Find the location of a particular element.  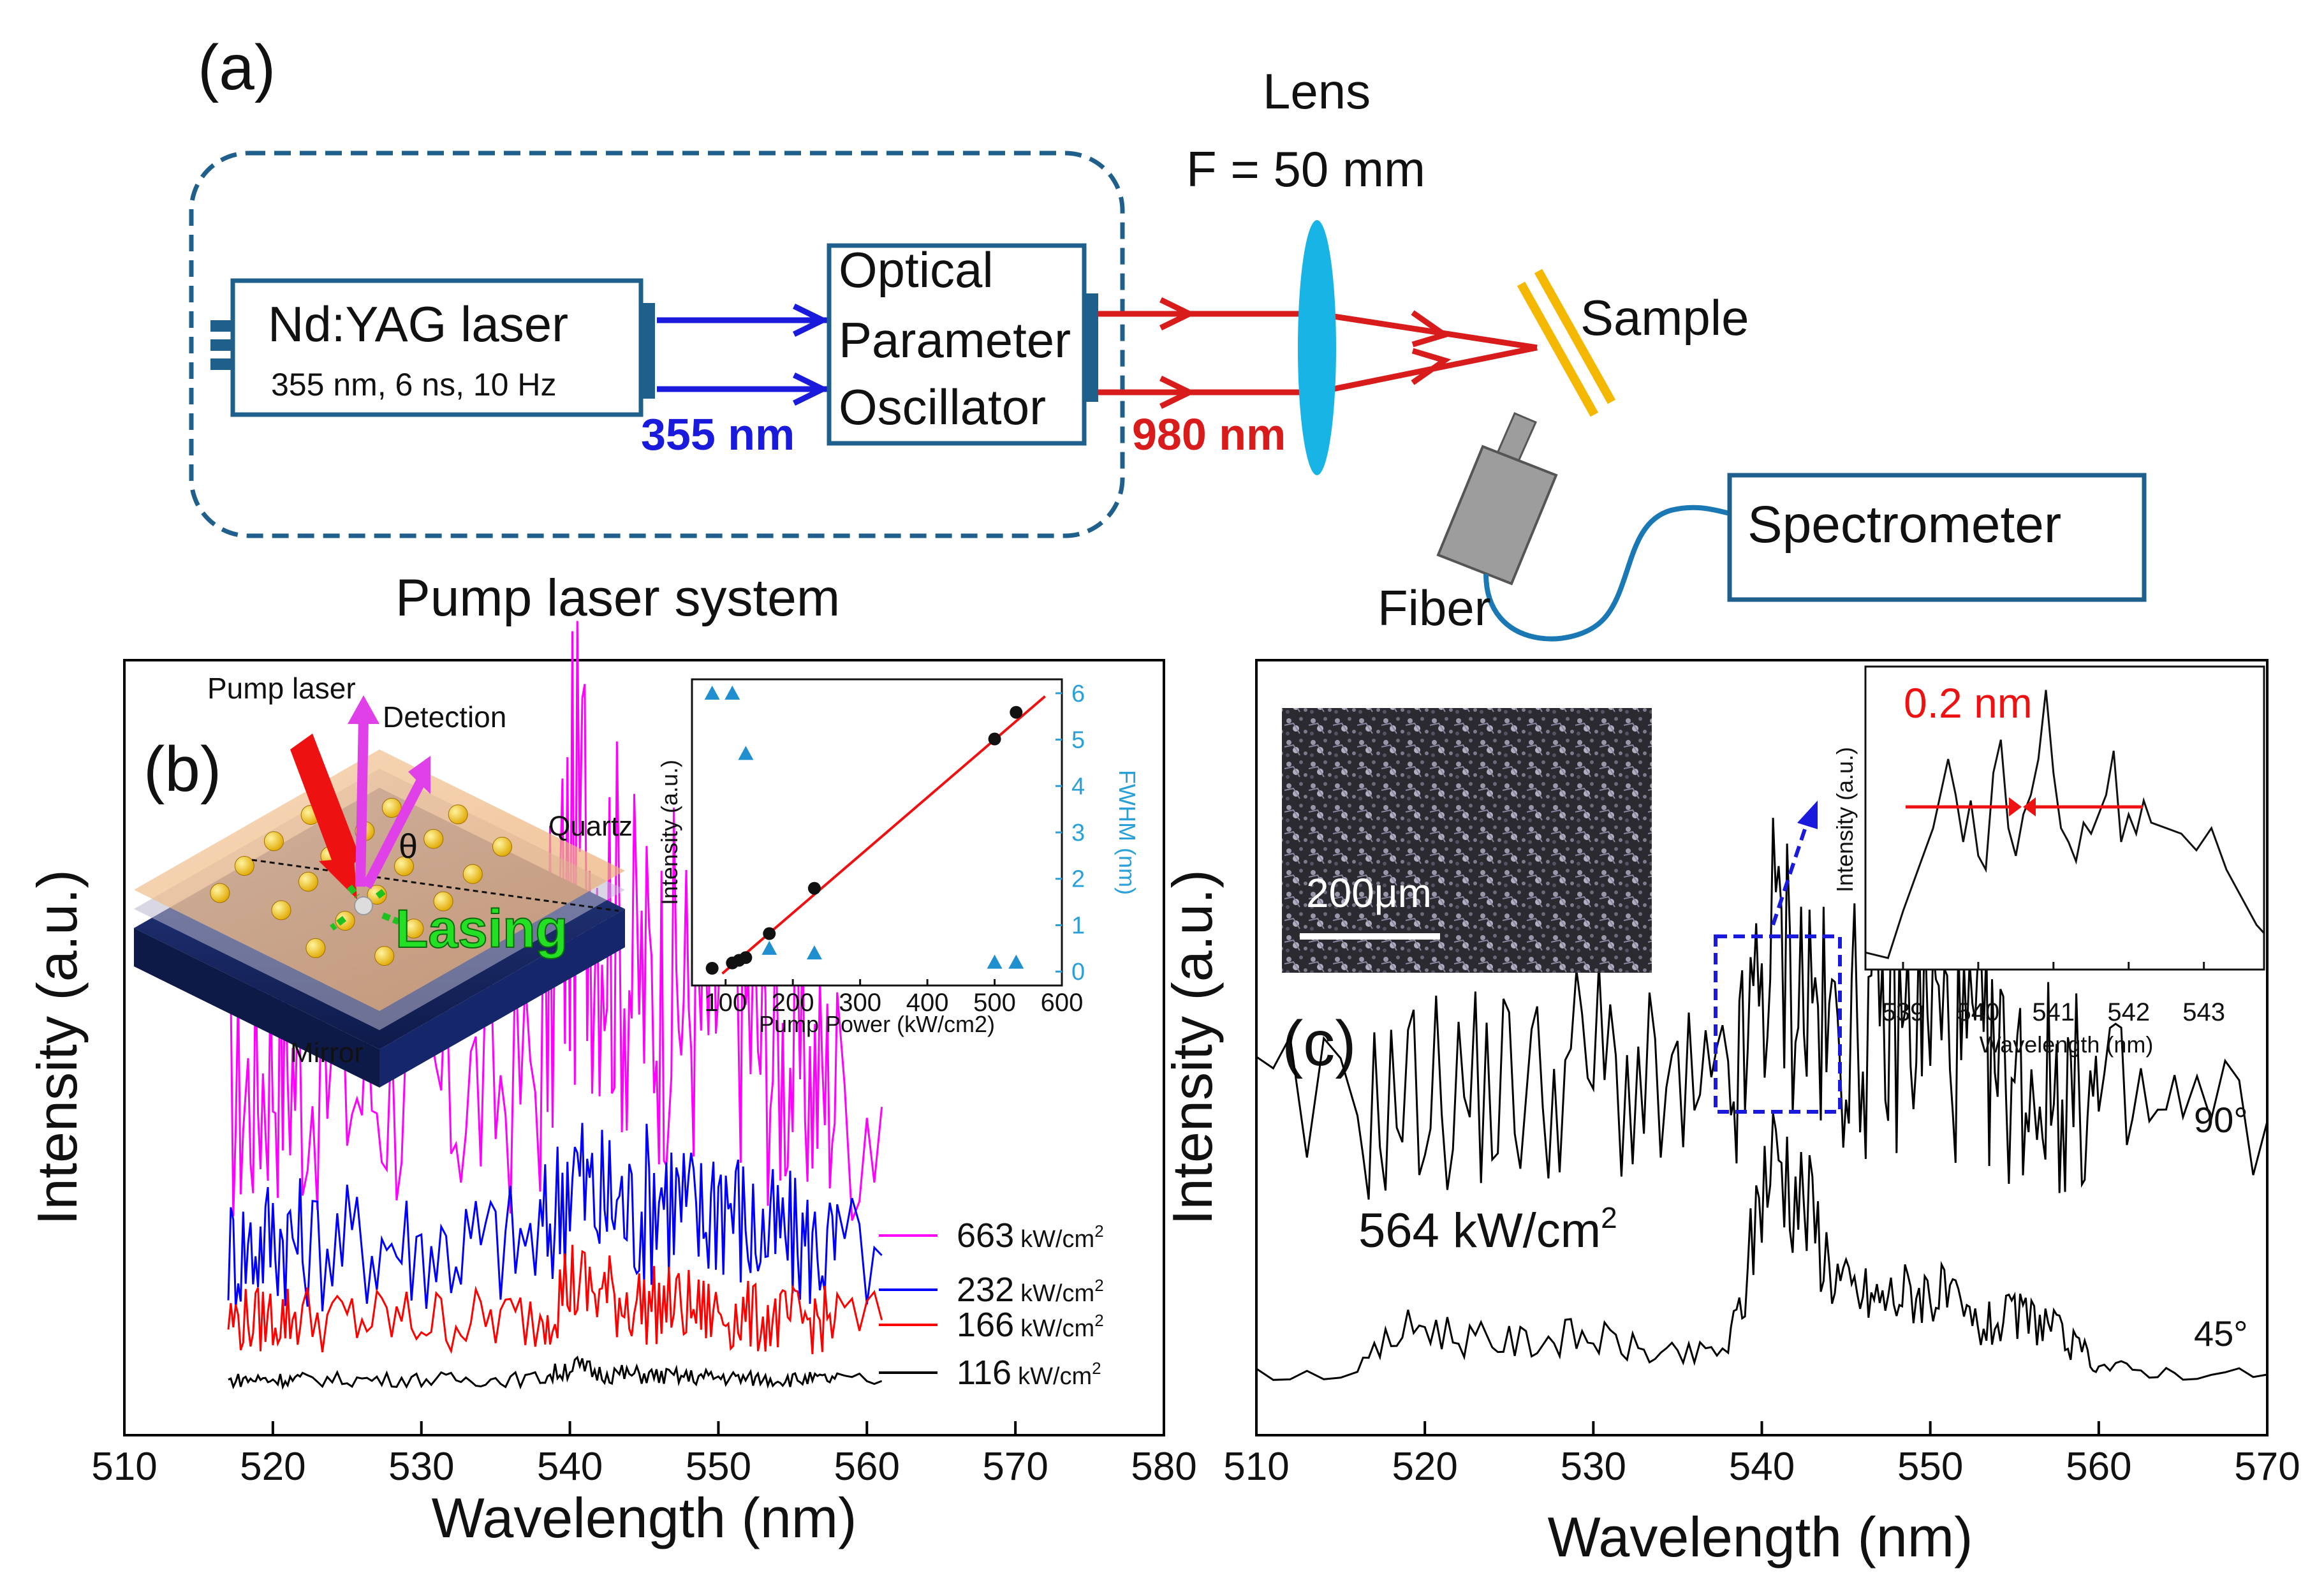

c-inset-frame is located at coordinates (2064, 818).